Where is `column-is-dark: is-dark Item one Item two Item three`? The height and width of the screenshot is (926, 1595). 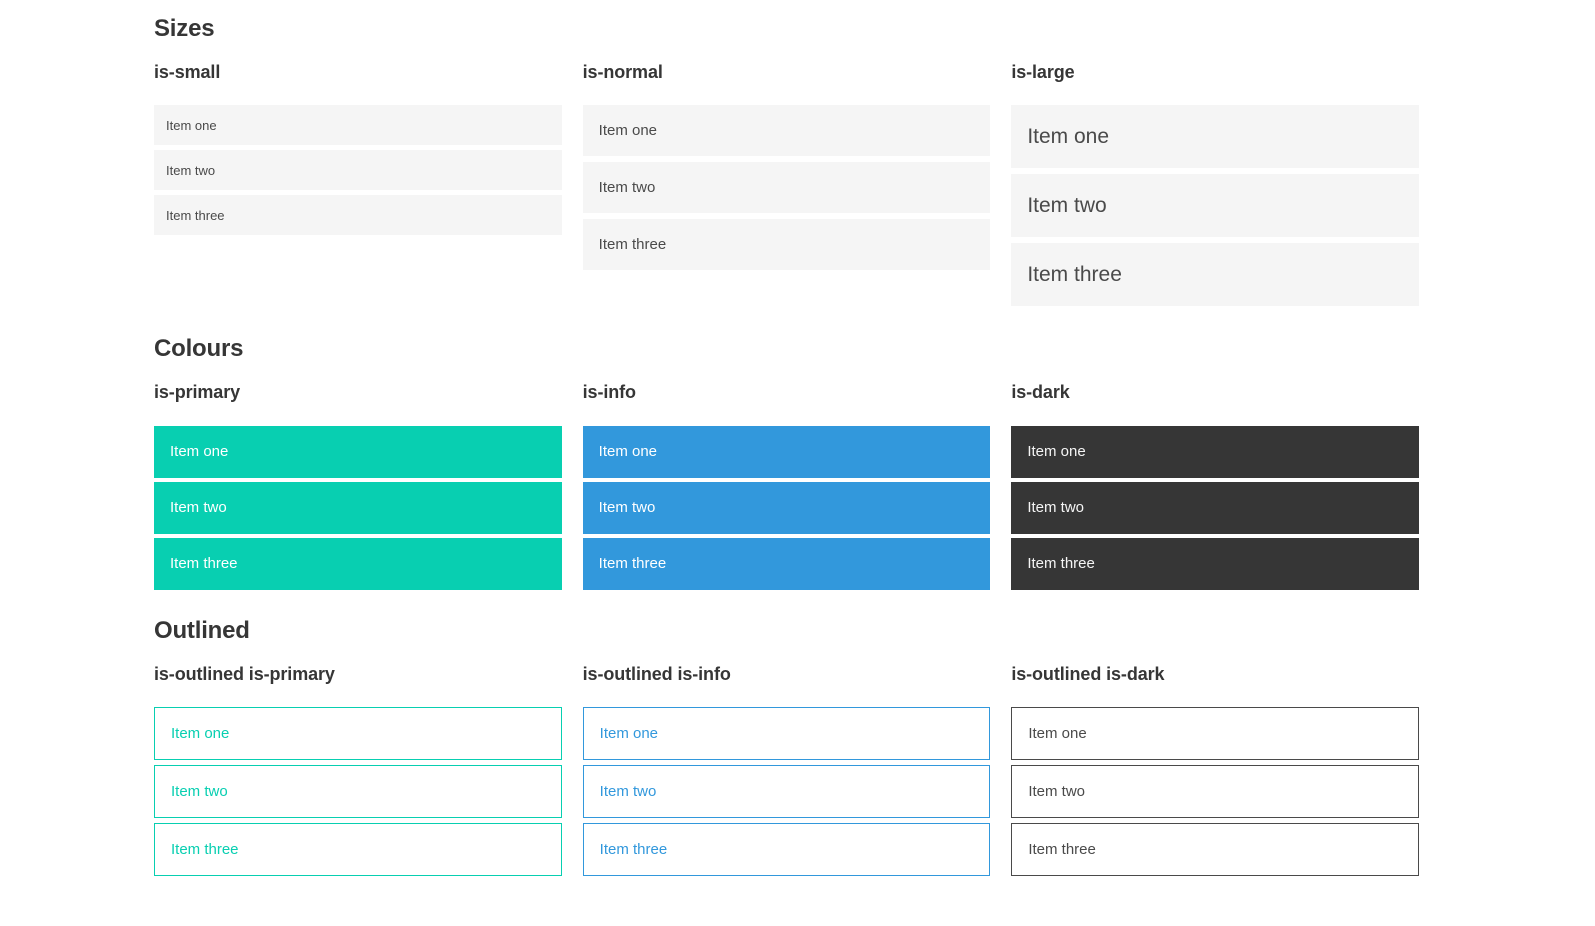 column-is-dark: is-dark Item one Item two Item three is located at coordinates (1215, 488).